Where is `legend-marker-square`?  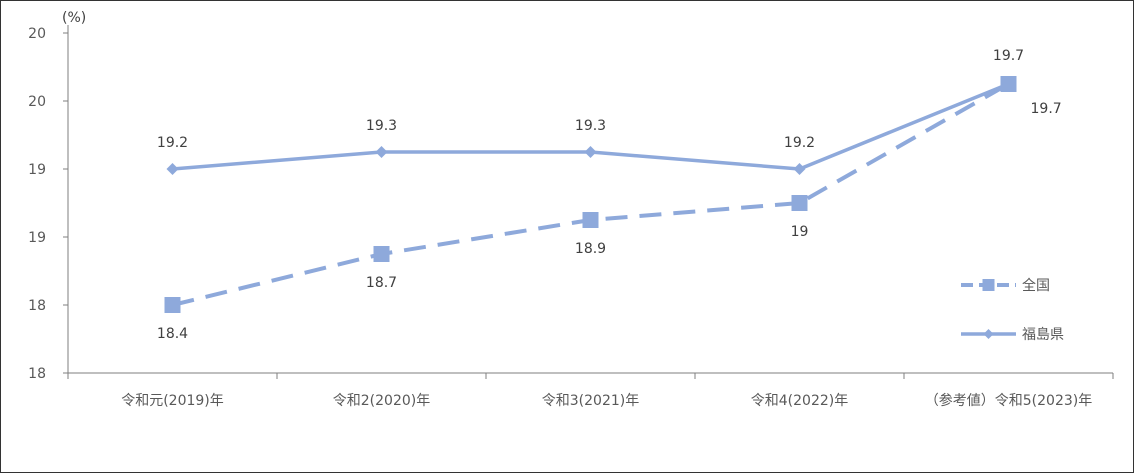 legend-marker-square is located at coordinates (988, 285).